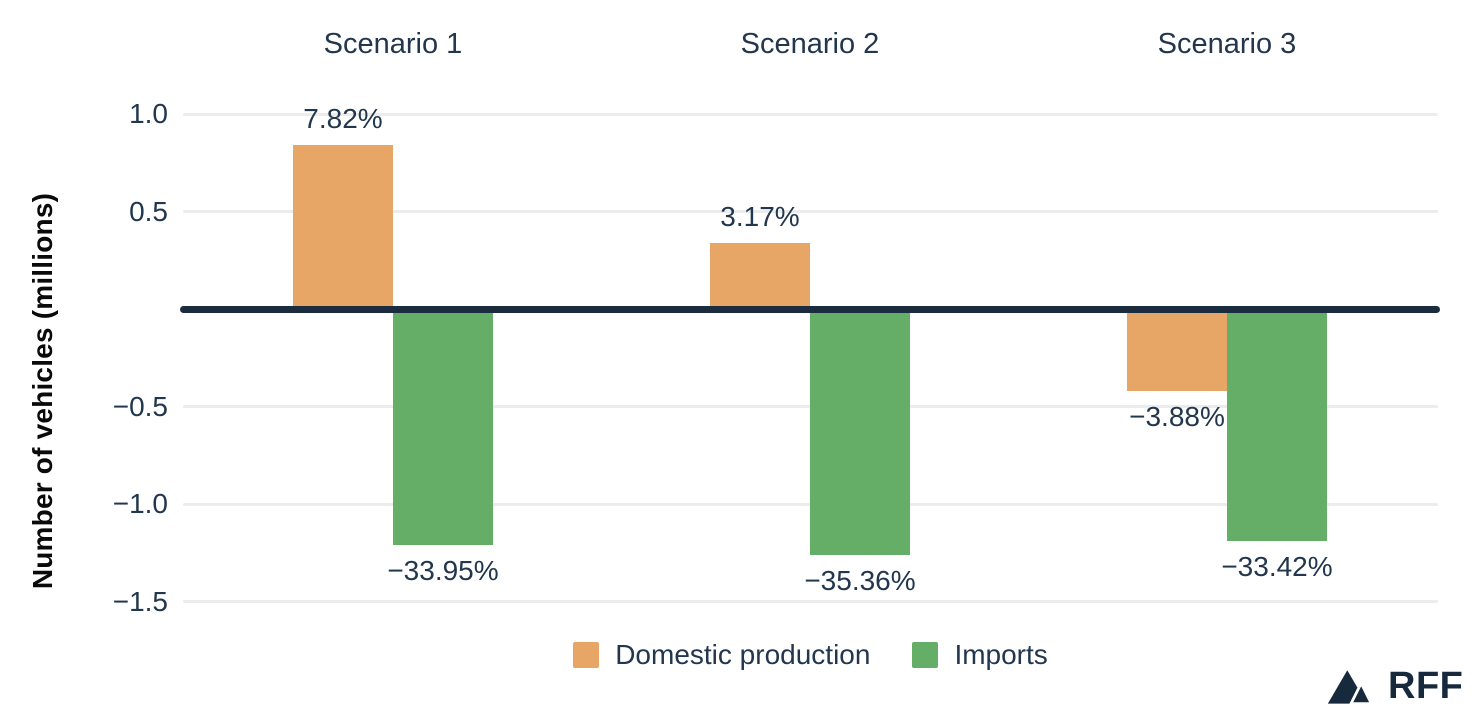 The width and height of the screenshot is (1480, 723). I want to click on category-label-scenario-3: Scenario 3, so click(1227, 44).